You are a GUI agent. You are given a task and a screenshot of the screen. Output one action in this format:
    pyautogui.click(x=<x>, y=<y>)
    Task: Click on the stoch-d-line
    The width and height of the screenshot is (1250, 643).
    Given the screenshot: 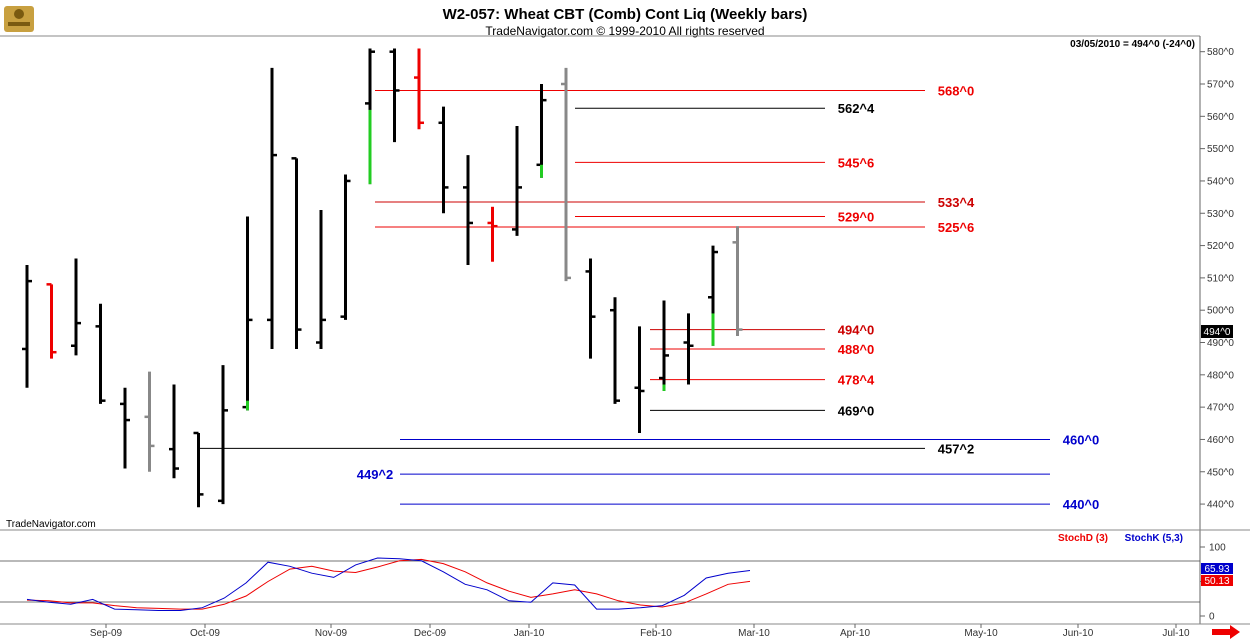 What is the action you would take?
    pyautogui.click(x=388, y=584)
    